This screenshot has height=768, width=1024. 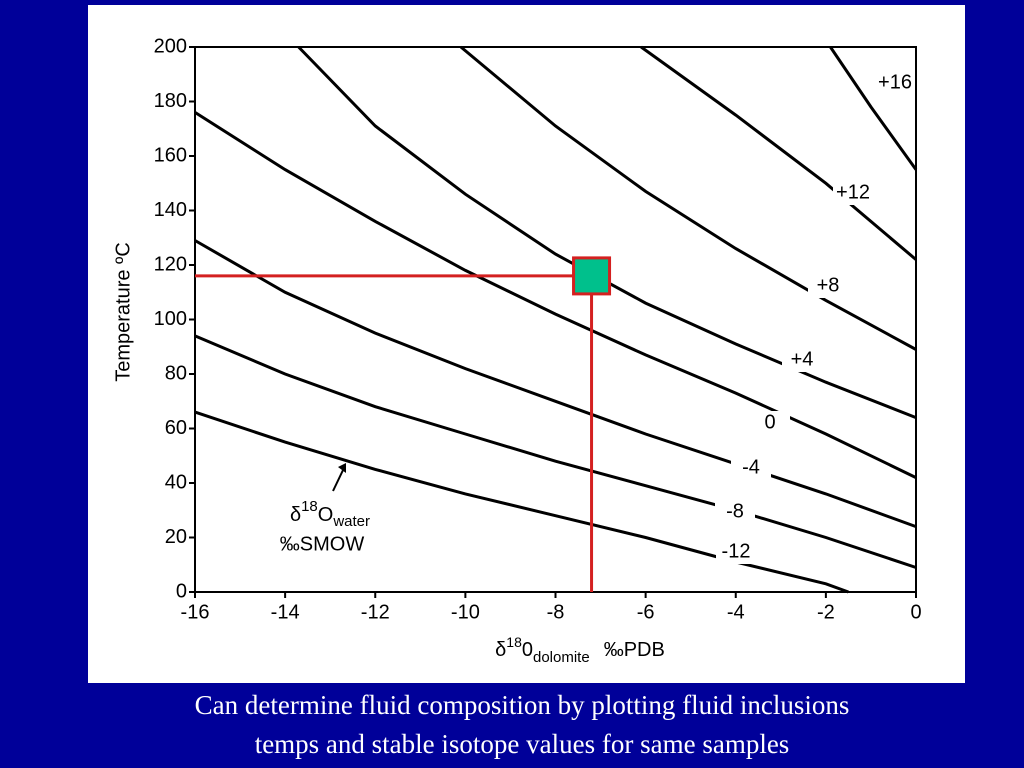 I want to click on x-axis-label: δ180dolomite ‰PDB, so click(x=580, y=650).